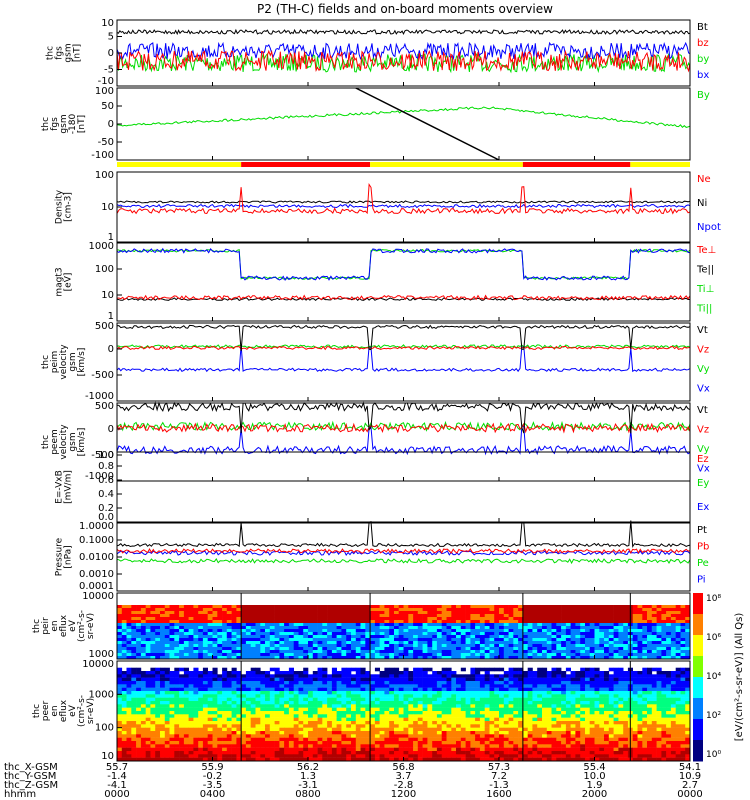 The image size is (750, 800). I want to click on legend-item: Vx, so click(703, 388).